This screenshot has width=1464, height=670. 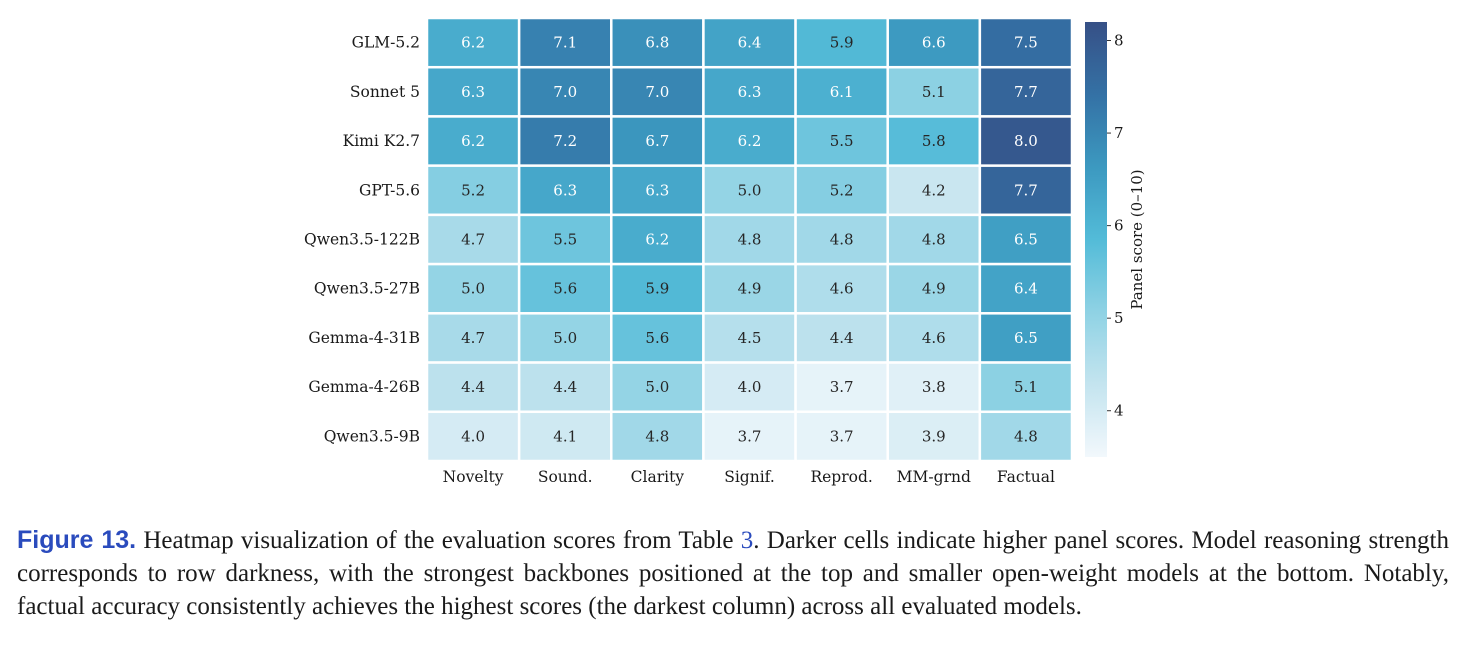 What do you see at coordinates (364, 338) in the screenshot?
I see `row-tick-label: Gemma-4-31B` at bounding box center [364, 338].